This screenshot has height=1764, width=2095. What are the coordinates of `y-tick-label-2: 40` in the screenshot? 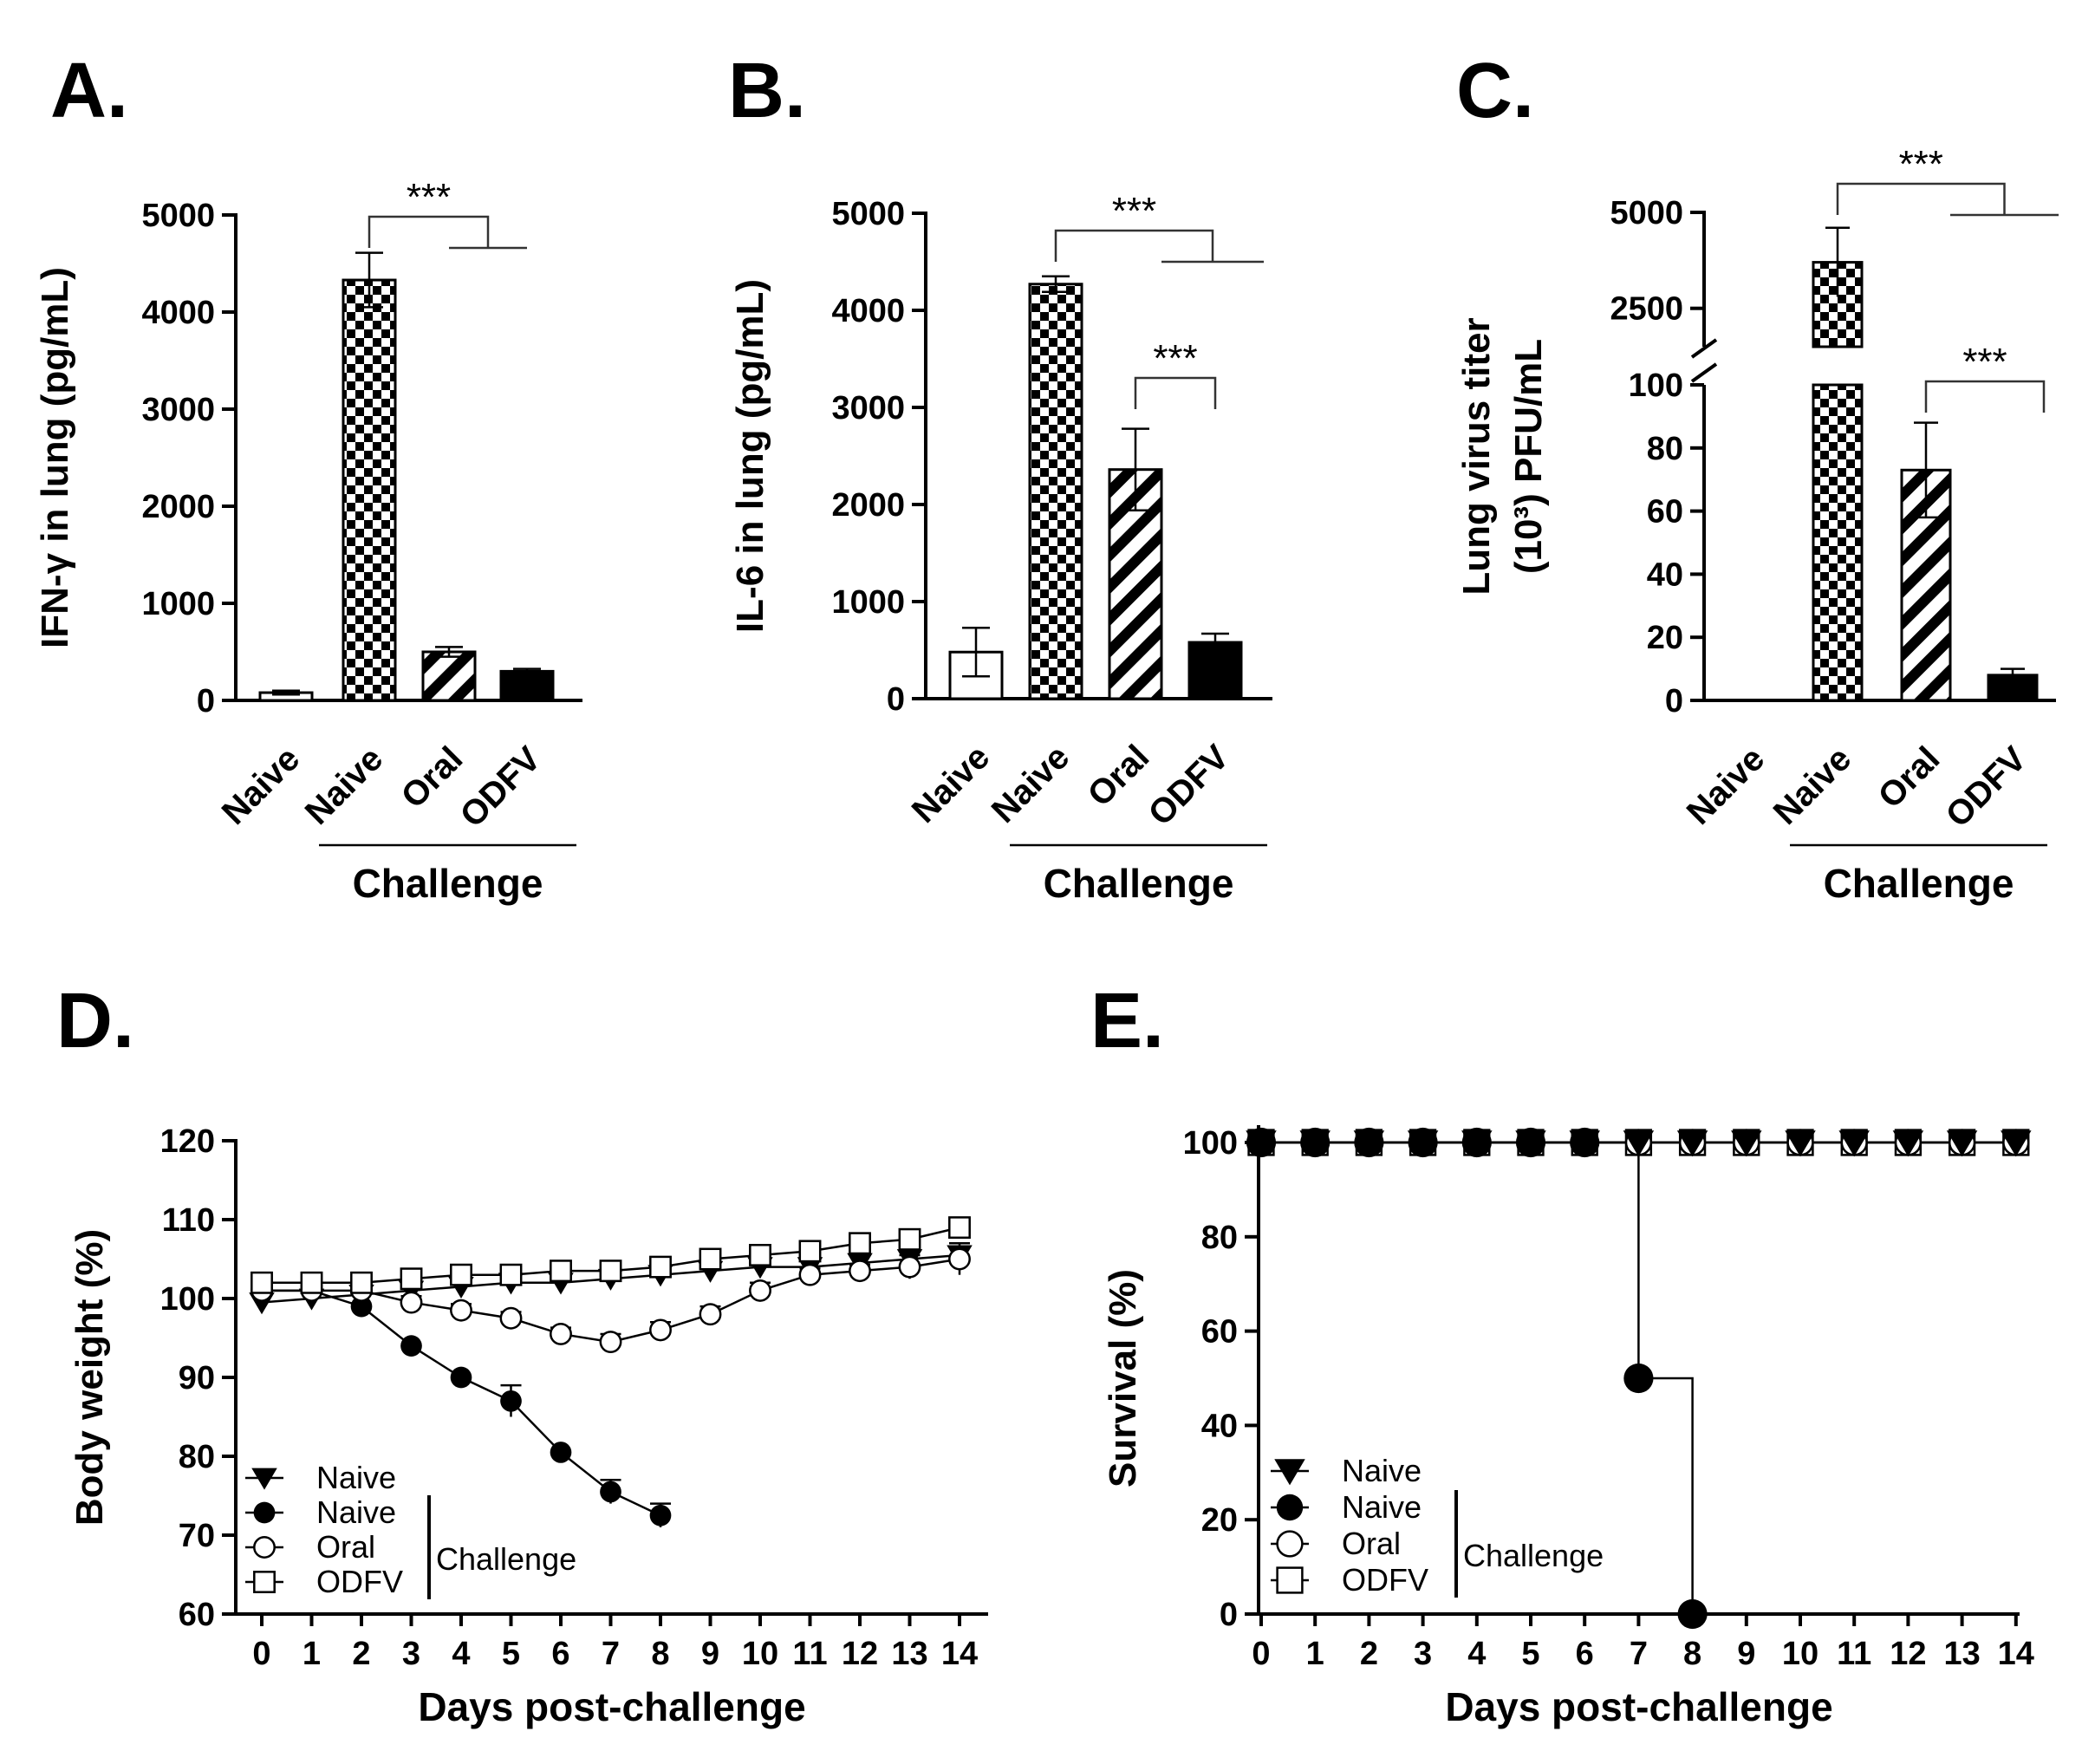 It's located at (1220, 1426).